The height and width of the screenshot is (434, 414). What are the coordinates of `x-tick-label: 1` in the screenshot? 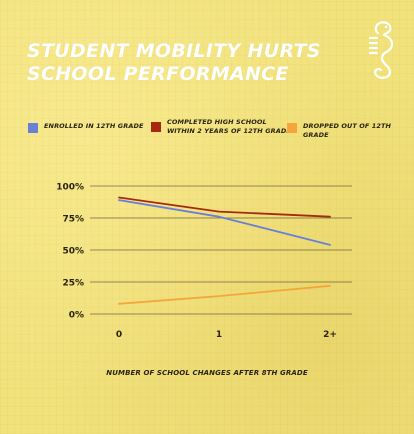 It's located at (219, 335).